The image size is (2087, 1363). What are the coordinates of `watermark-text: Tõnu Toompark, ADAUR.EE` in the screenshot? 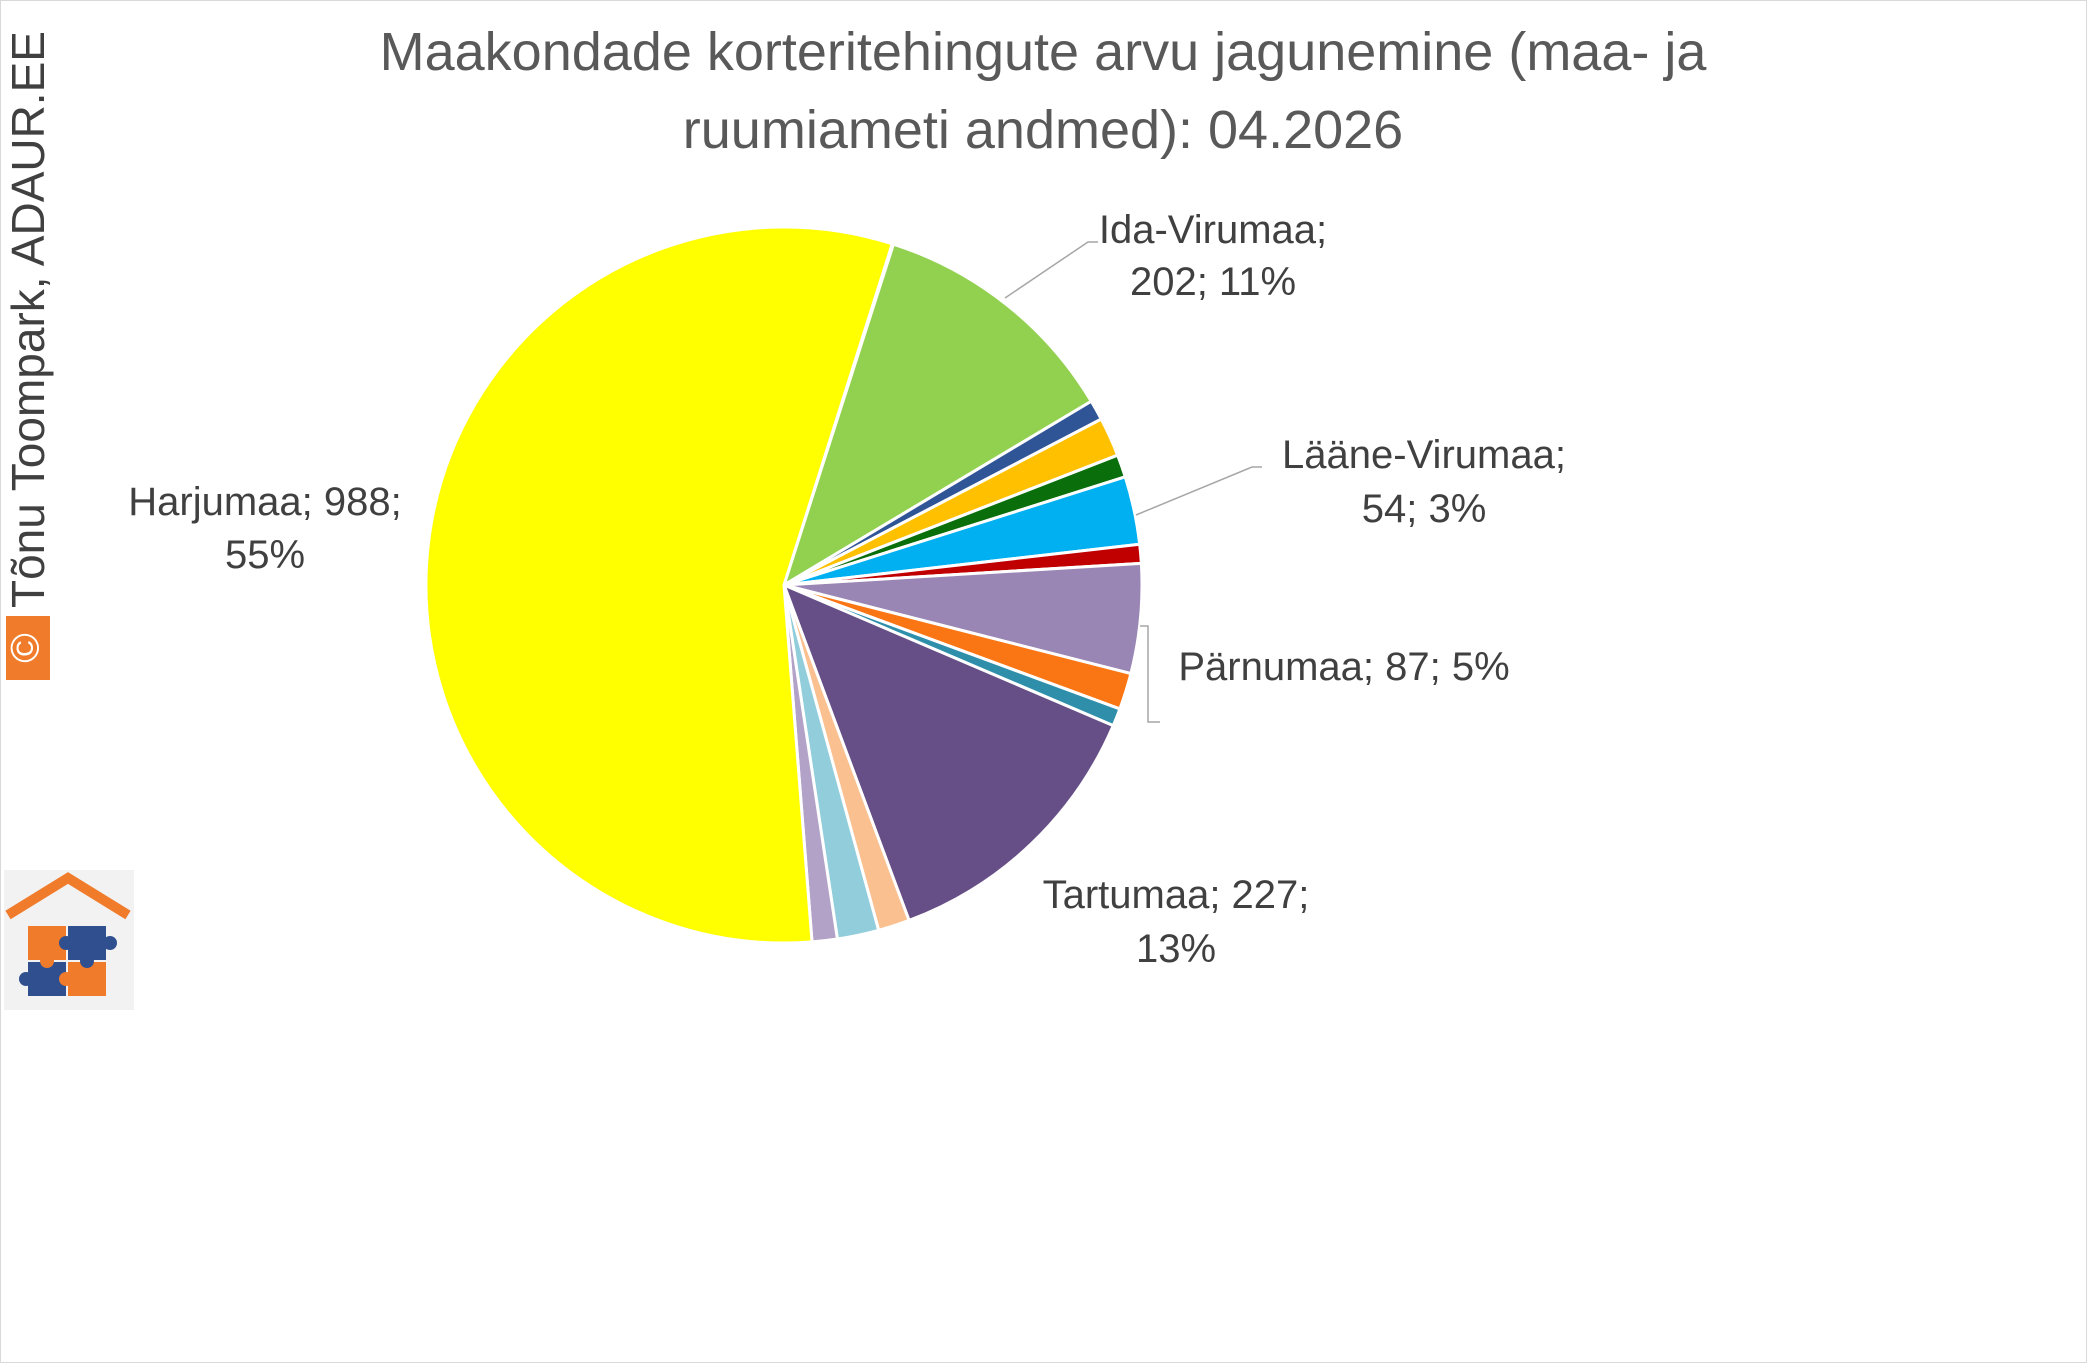 It's located at (28, 319).